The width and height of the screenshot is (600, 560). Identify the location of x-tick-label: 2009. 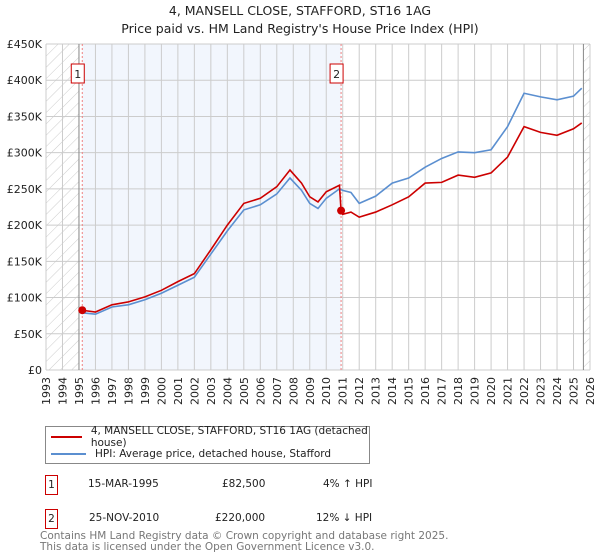
(310, 391).